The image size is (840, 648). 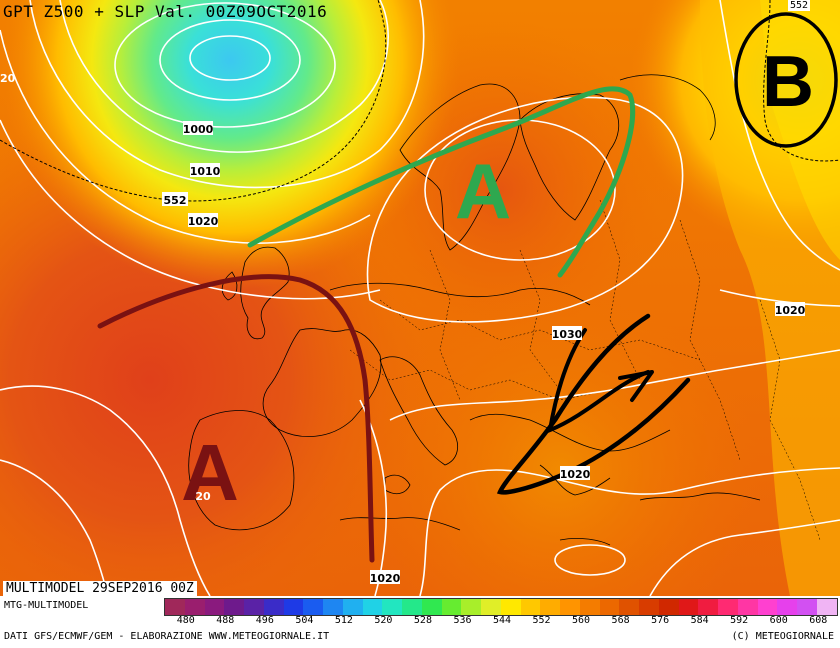 I want to click on green-high-arrow, so click(x=441, y=182).